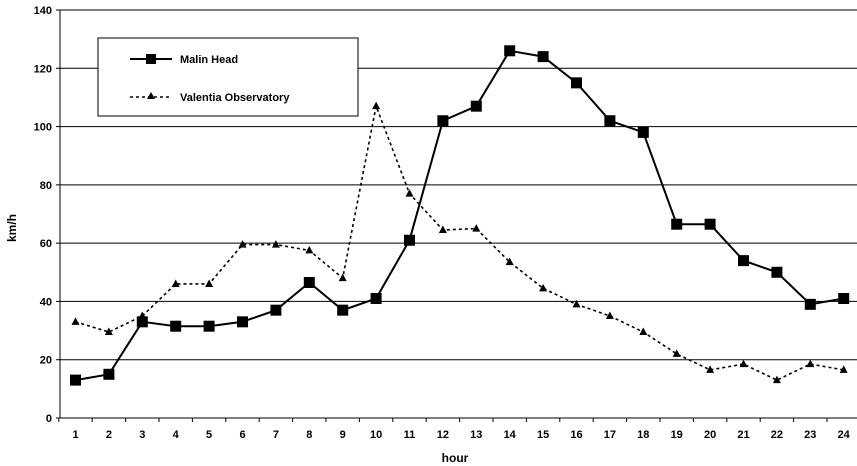 The height and width of the screenshot is (466, 857). I want to click on x-tick-label-7: 7, so click(276, 435).